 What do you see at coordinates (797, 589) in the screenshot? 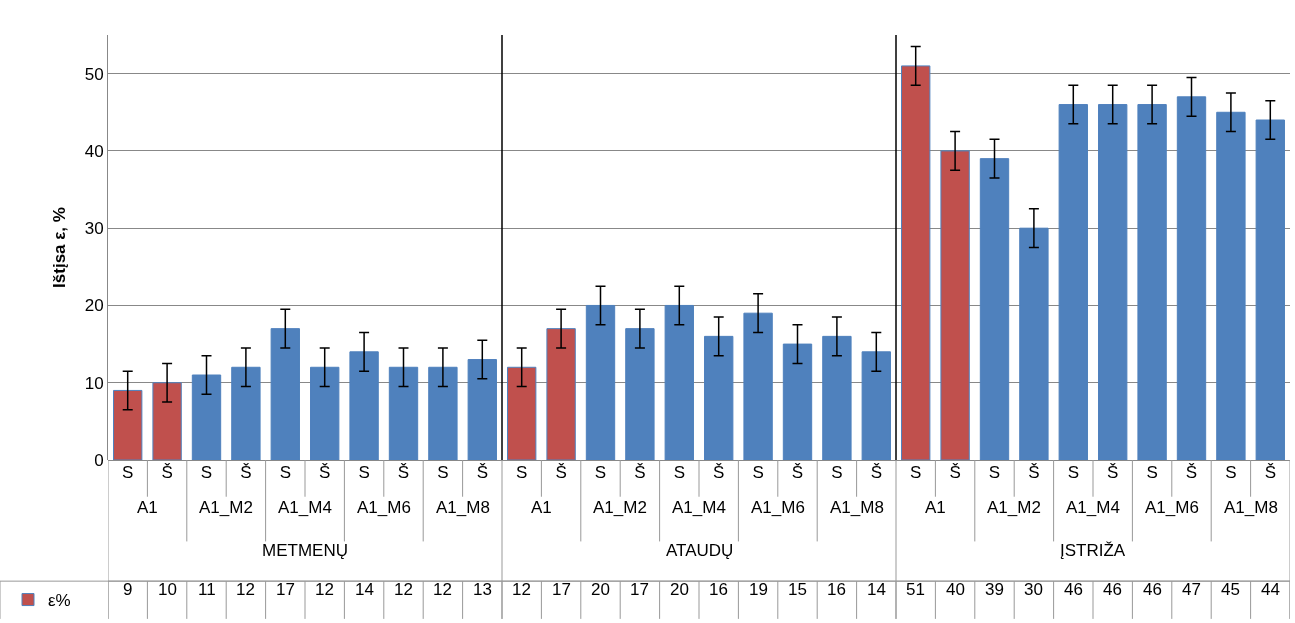
I see `data-label: 15` at bounding box center [797, 589].